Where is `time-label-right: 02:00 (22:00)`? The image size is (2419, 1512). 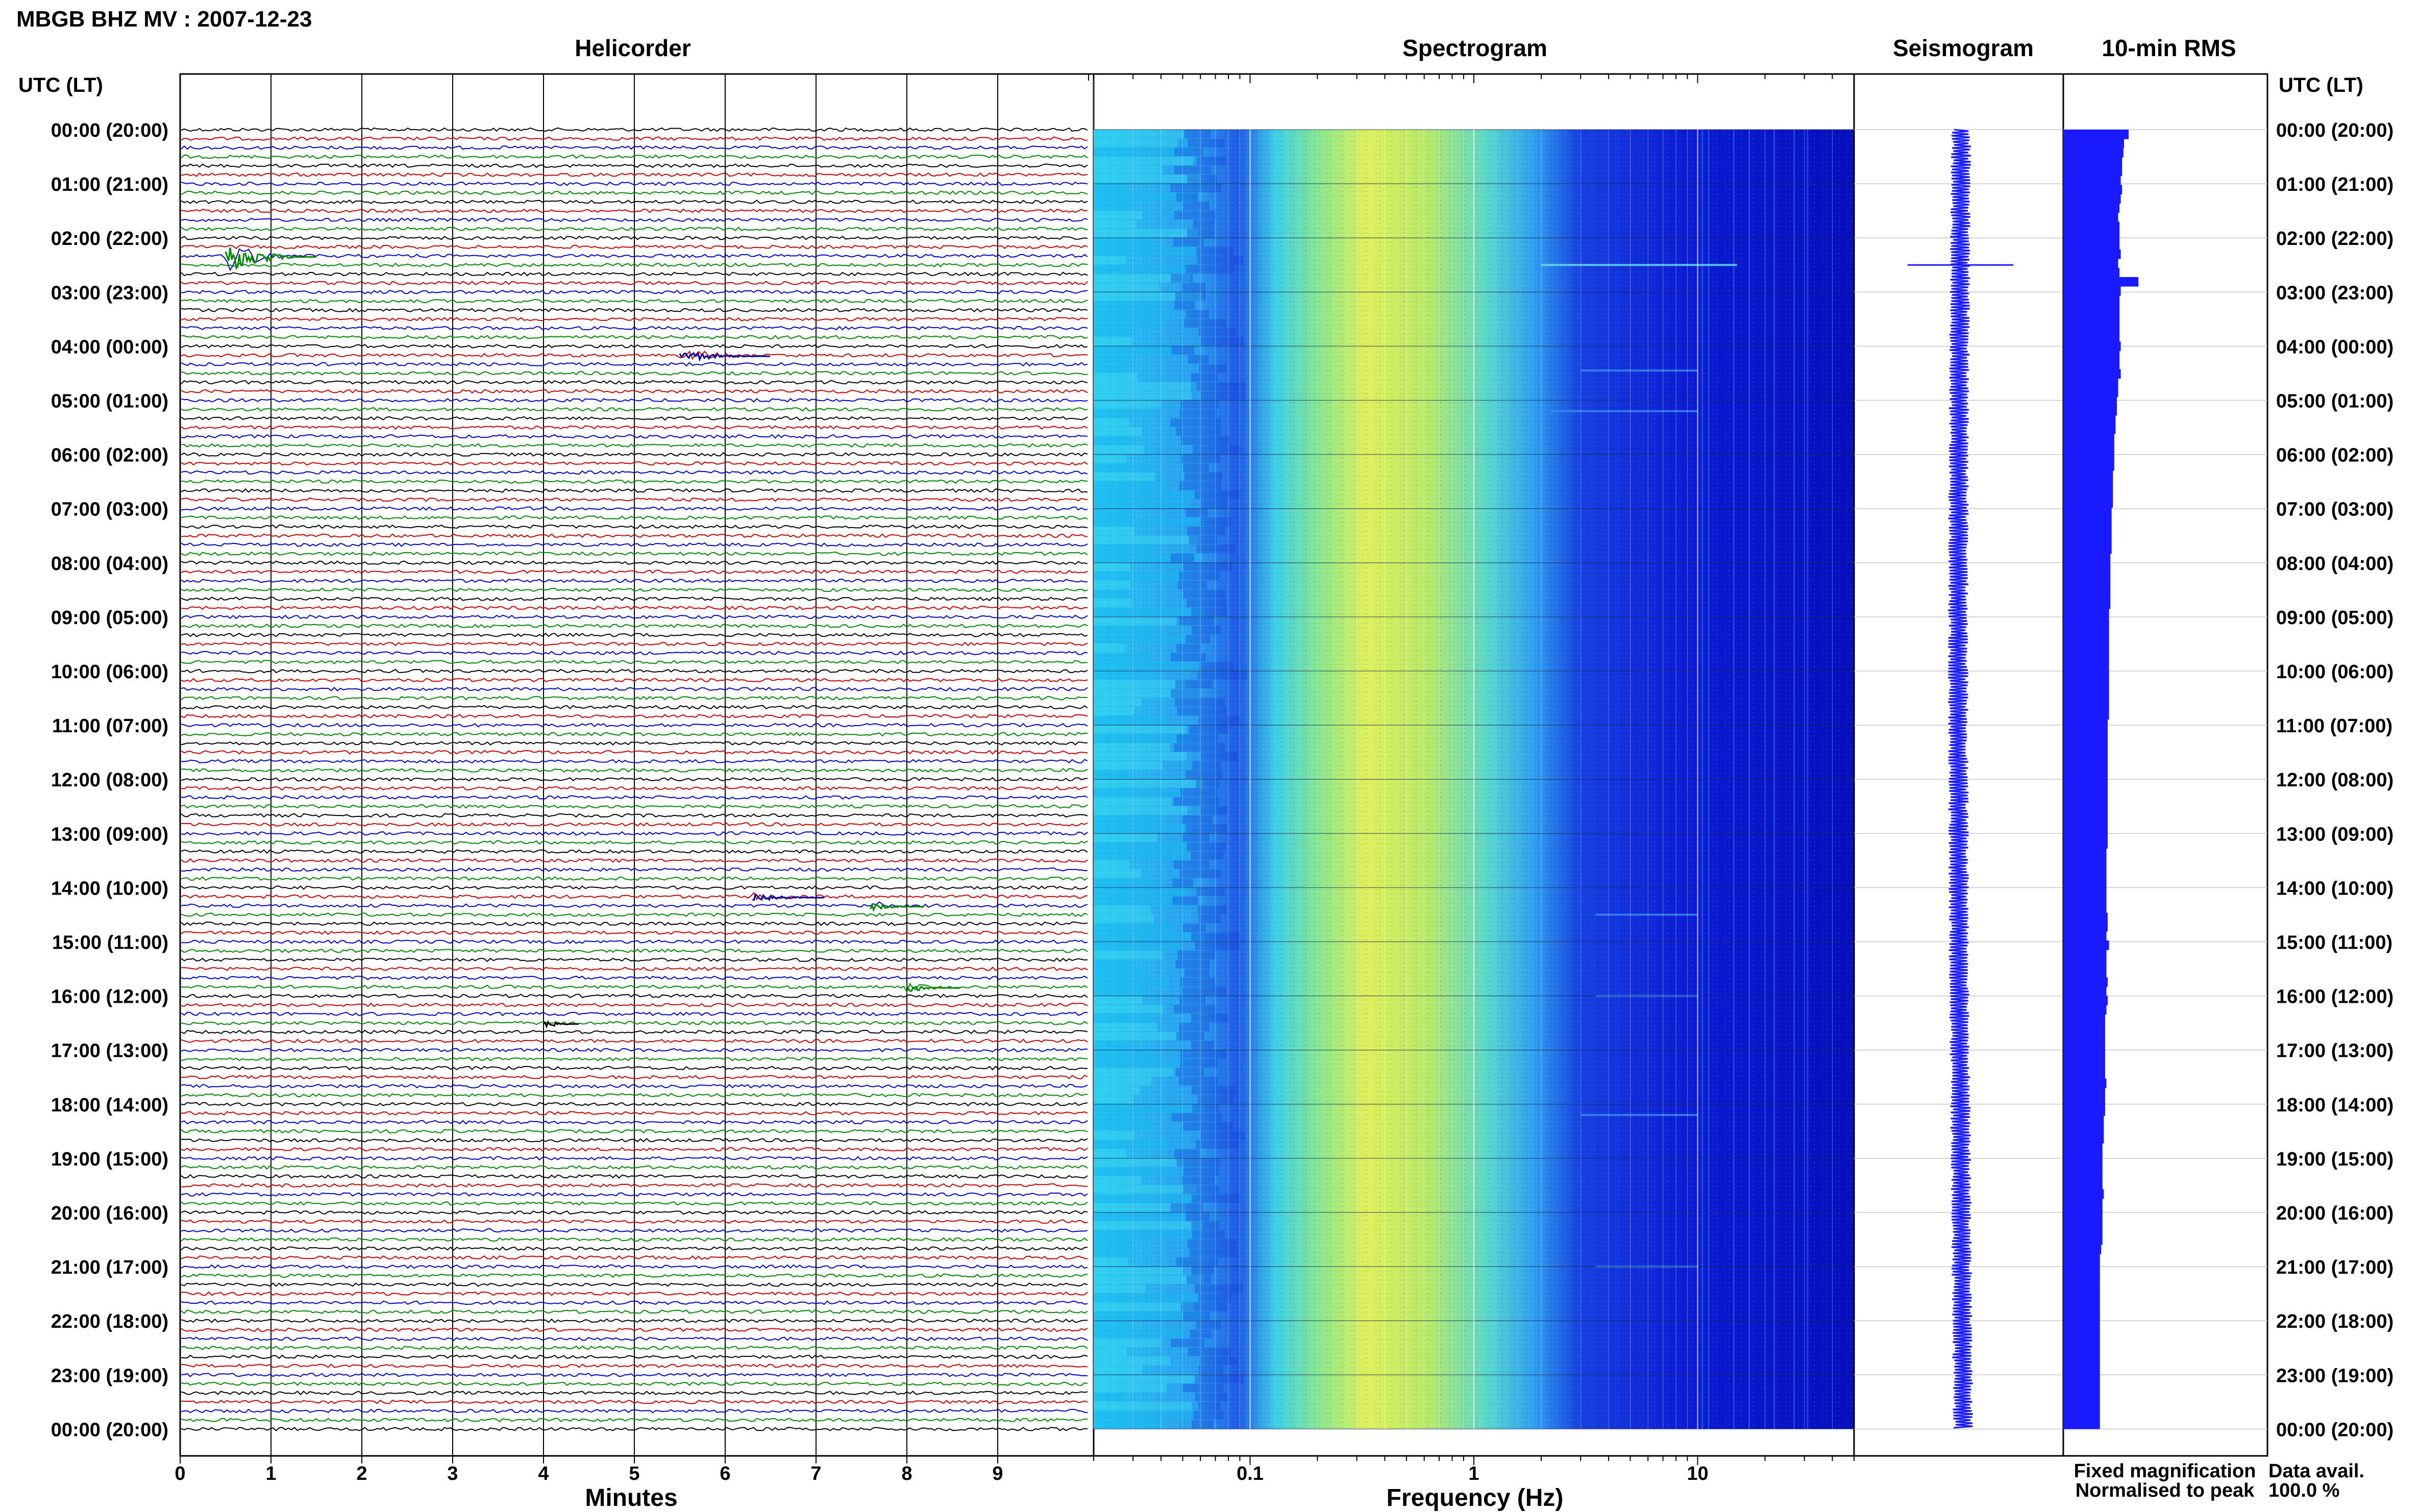 time-label-right: 02:00 (22:00) is located at coordinates (2334, 239).